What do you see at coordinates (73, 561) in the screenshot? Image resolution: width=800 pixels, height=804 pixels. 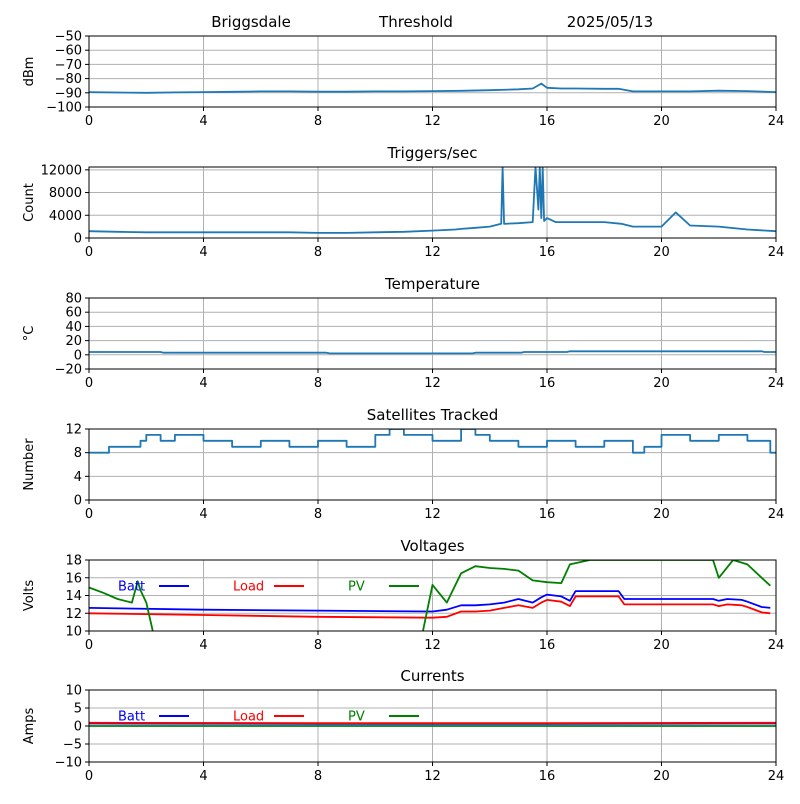 I see `y-tick-label: 18` at bounding box center [73, 561].